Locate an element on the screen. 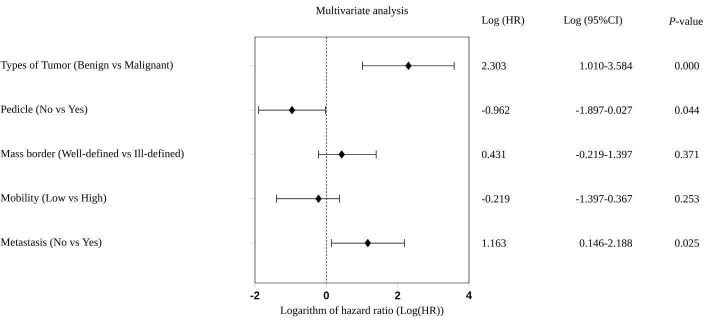  text: 0.253 is located at coordinates (687, 199).